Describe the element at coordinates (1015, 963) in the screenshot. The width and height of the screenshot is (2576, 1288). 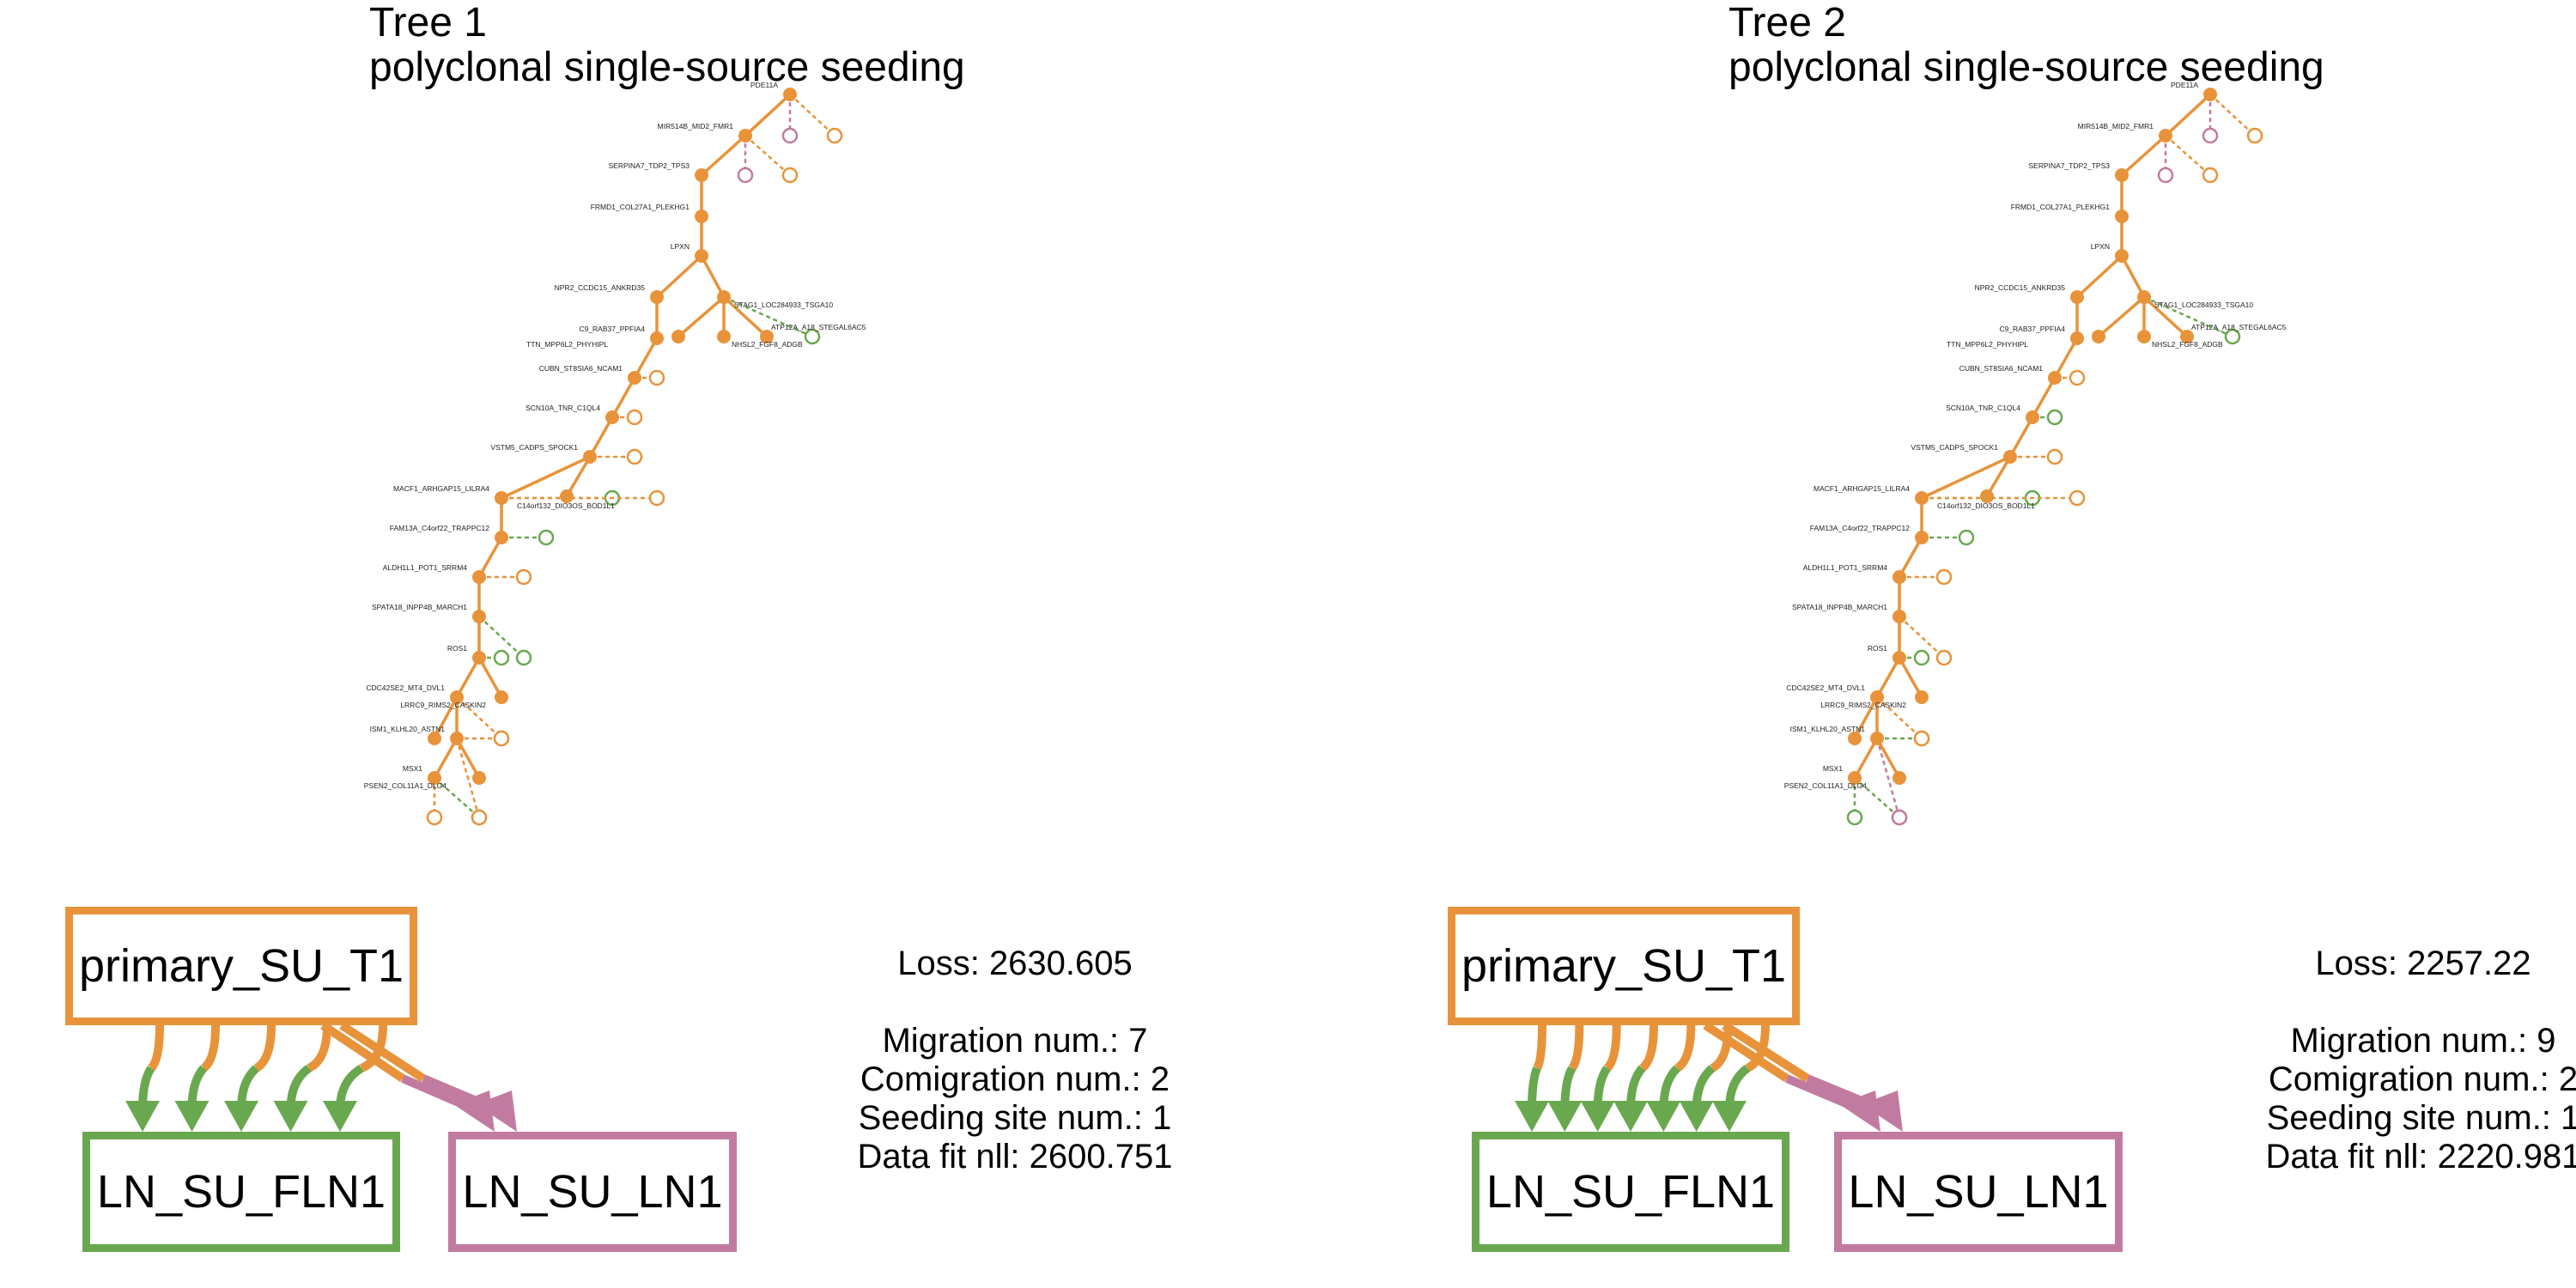
I see `loss-value: Loss: 2630.605` at that location.